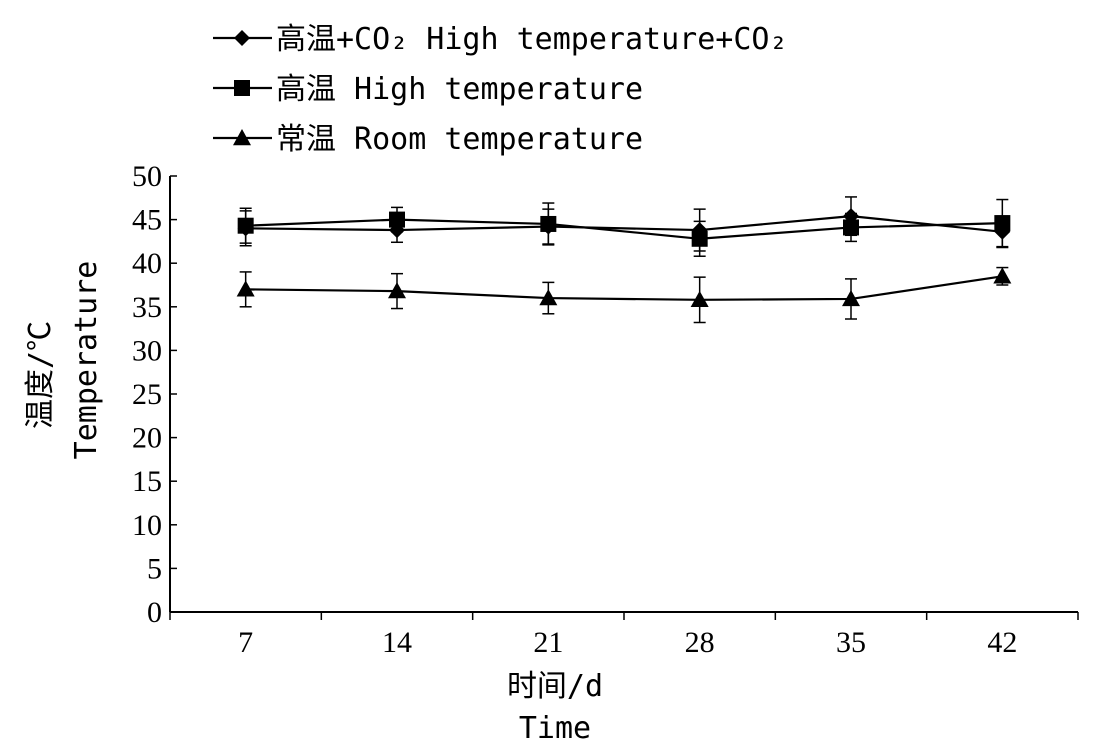 The image size is (1102, 756). I want to click on series-diamond, so click(624, 224).